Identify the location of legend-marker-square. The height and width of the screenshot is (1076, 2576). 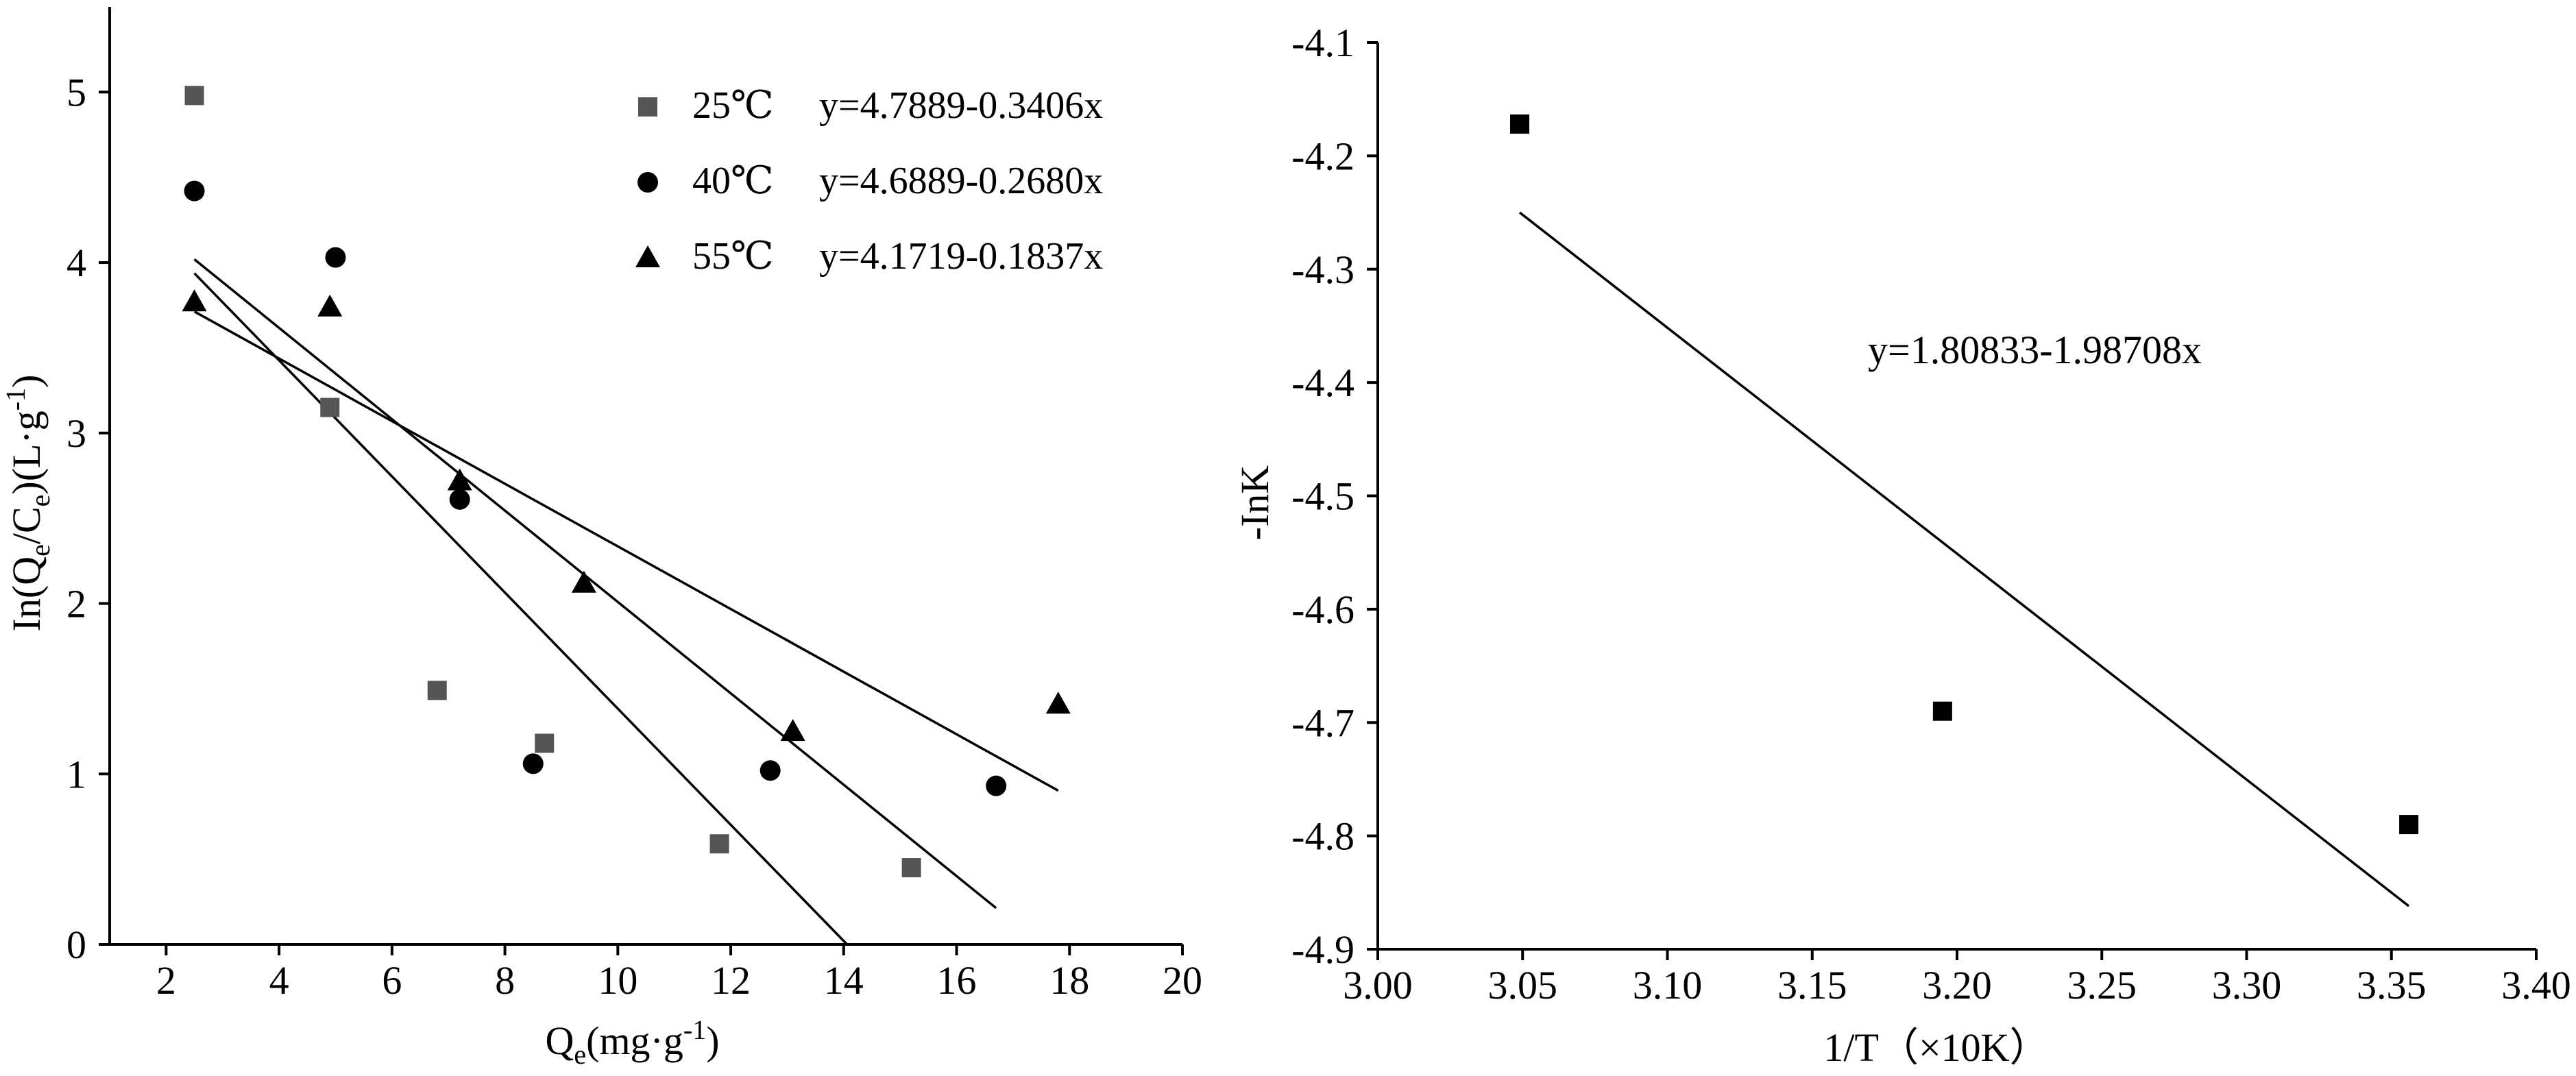
(647, 107).